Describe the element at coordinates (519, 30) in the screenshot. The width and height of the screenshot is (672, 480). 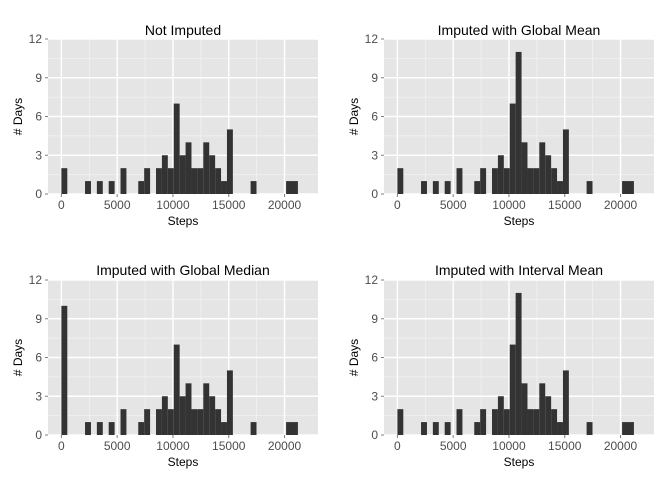
I see `panel-title: Imputed with Global Mean` at that location.